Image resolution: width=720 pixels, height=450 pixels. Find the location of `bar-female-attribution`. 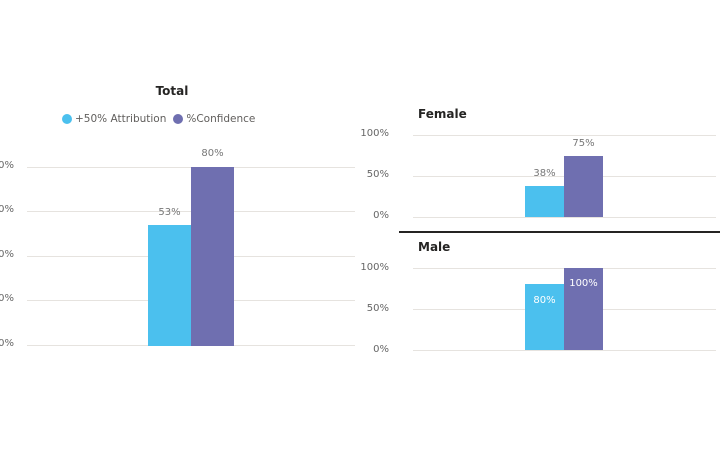

bar-female-attribution is located at coordinates (544, 201).